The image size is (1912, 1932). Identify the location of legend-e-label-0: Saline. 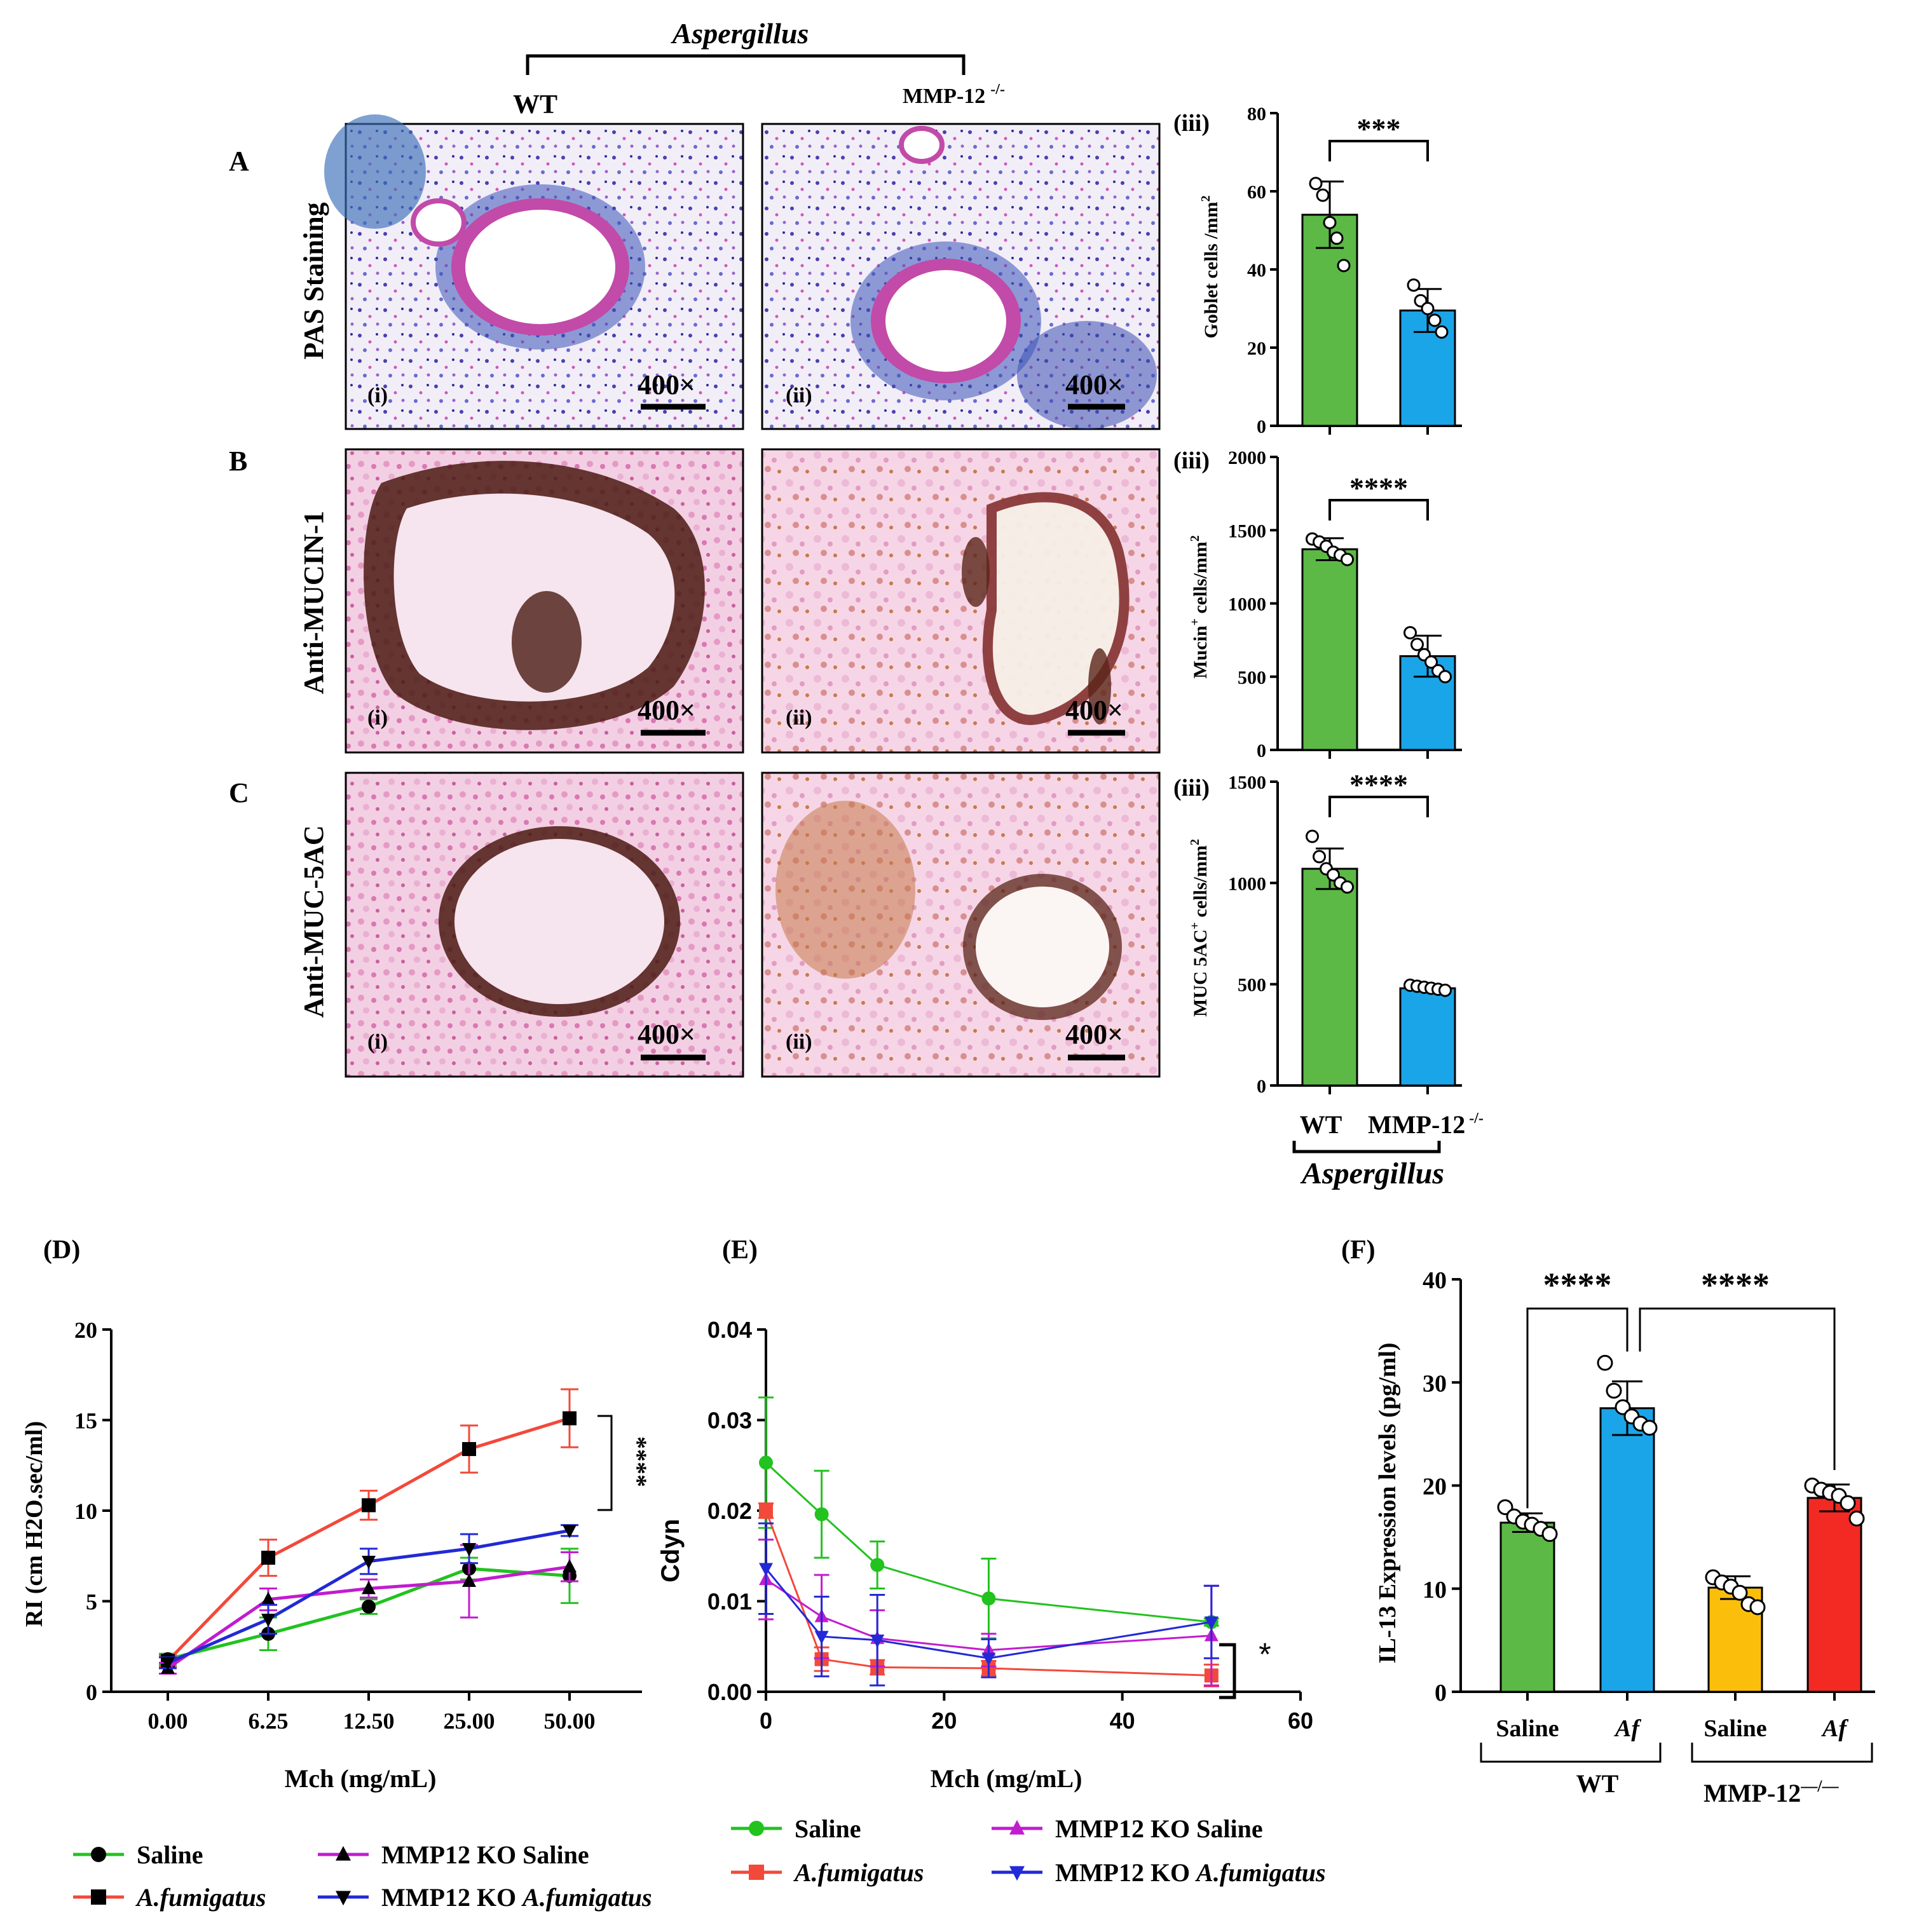
(828, 1829).